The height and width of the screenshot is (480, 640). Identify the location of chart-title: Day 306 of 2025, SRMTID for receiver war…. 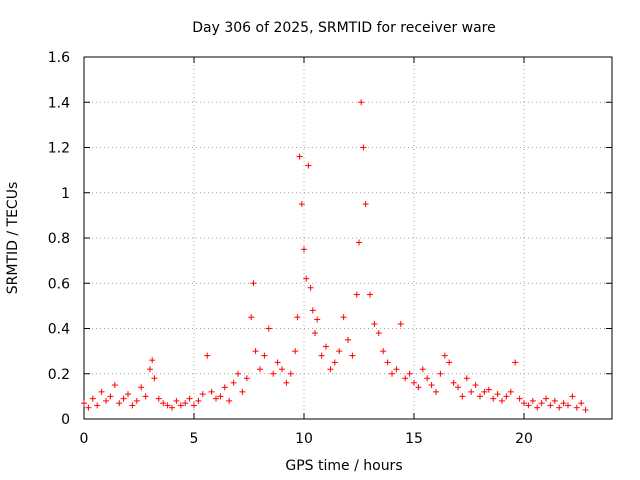
(344, 28).